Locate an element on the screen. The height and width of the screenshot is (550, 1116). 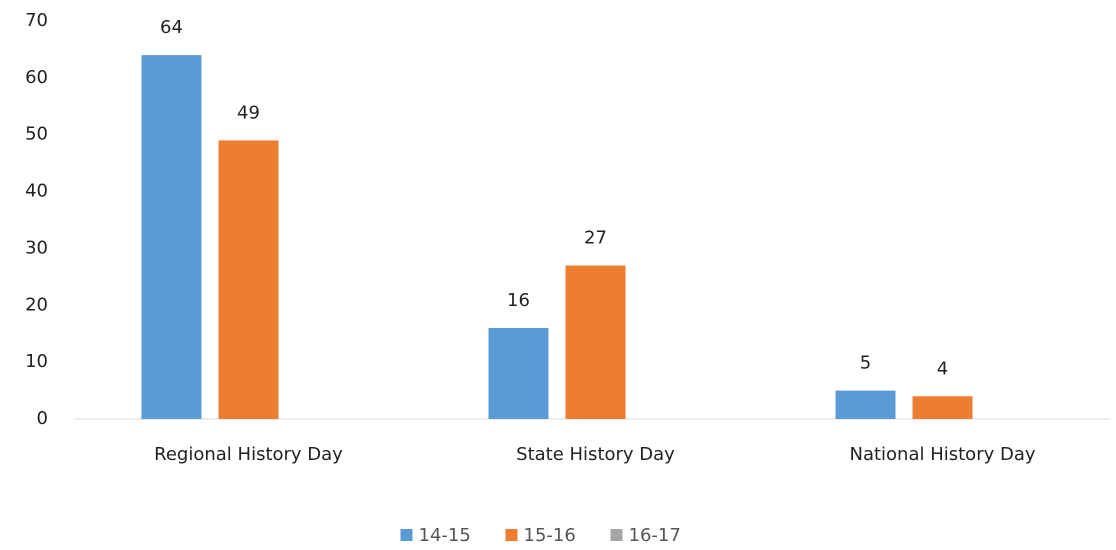
value-label: 64 is located at coordinates (171, 27).